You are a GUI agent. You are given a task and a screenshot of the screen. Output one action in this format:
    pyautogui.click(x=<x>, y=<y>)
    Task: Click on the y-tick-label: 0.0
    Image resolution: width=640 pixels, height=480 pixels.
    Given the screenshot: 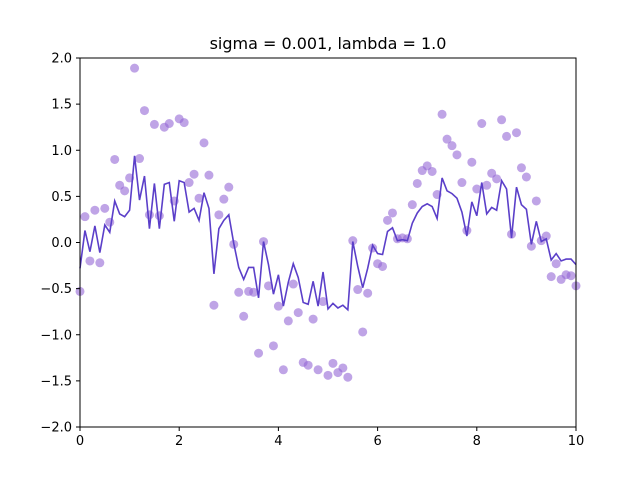 What is the action you would take?
    pyautogui.click(x=61, y=243)
    